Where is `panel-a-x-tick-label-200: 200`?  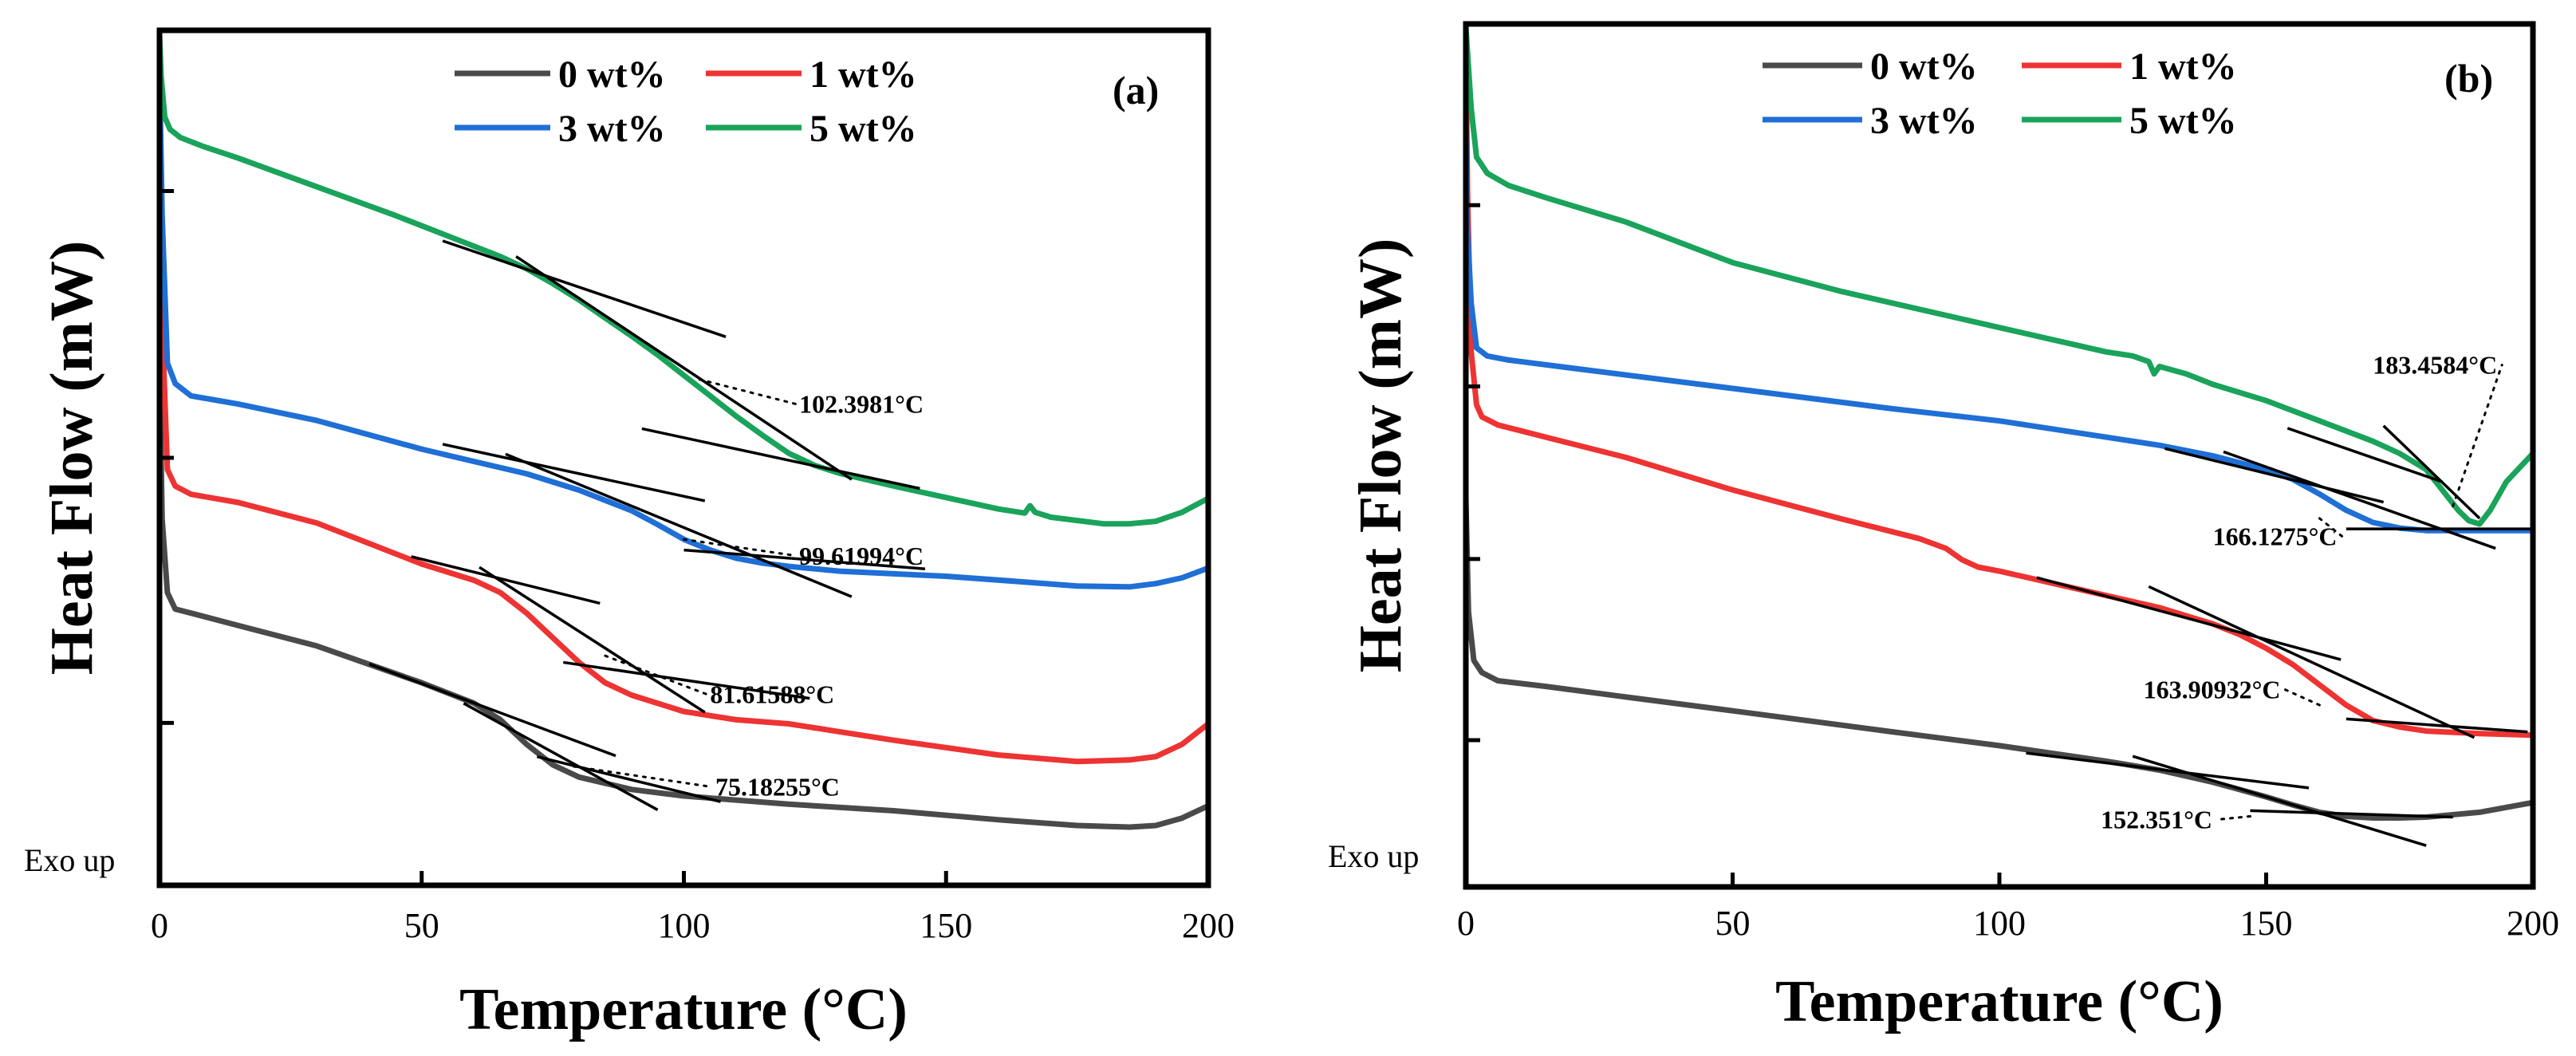 panel-a-x-tick-label-200: 200 is located at coordinates (1208, 926).